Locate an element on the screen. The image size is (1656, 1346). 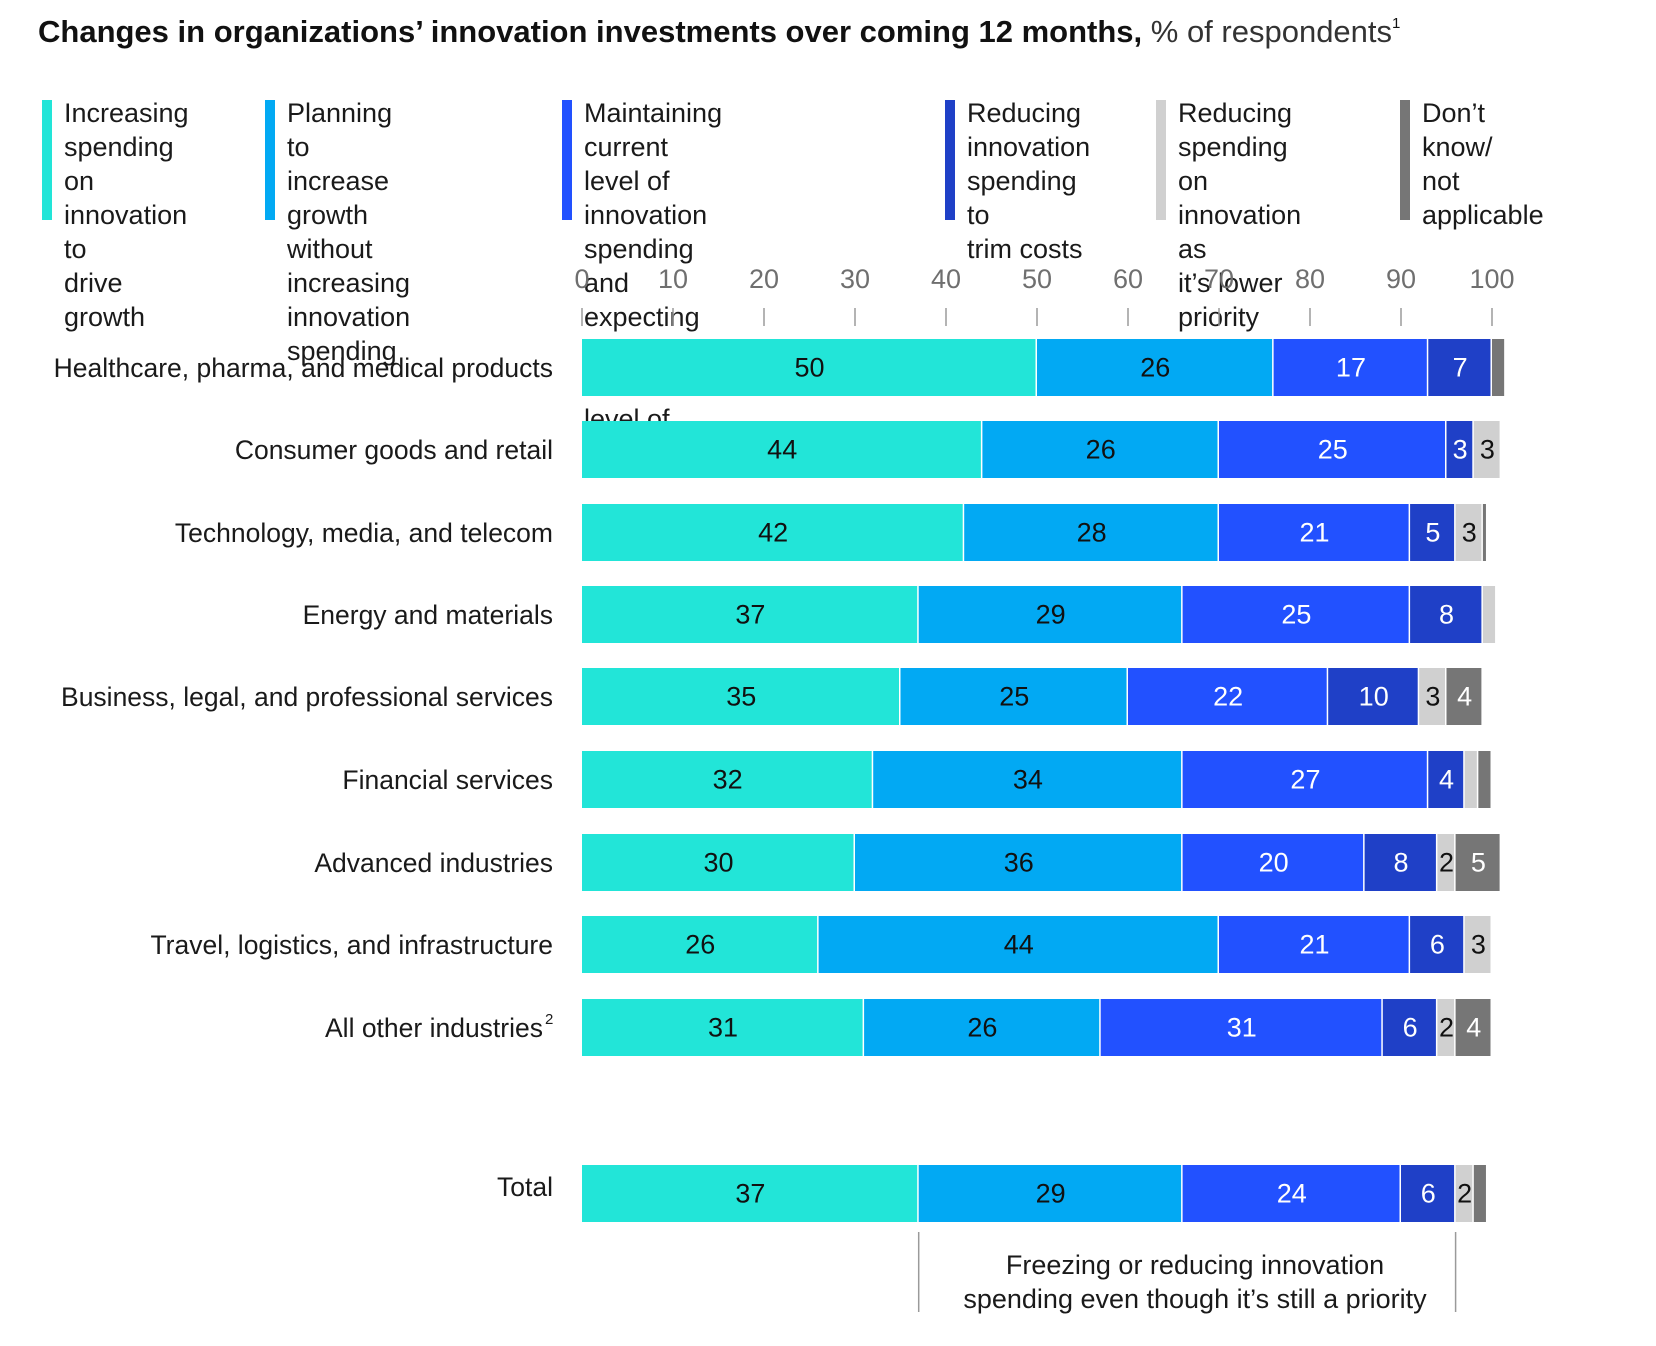
bar-value-label: 20 is located at coordinates (1274, 863).